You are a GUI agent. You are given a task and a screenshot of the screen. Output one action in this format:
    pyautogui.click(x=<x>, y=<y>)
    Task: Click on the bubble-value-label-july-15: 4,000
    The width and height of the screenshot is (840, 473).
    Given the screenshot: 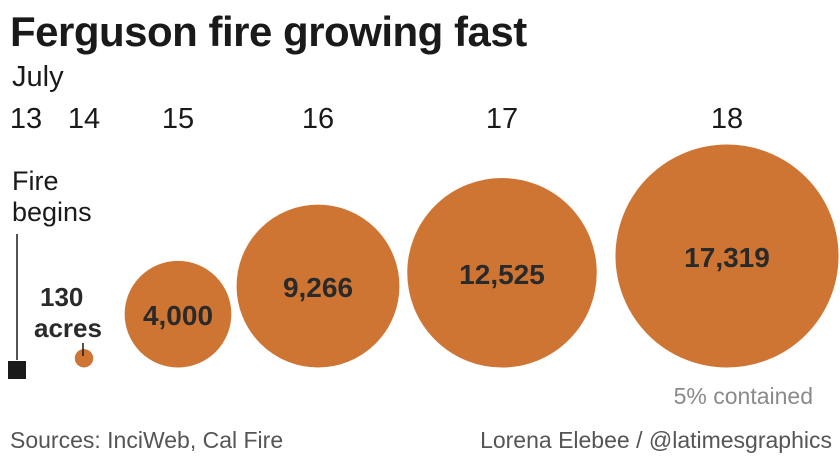 What is the action you would take?
    pyautogui.click(x=178, y=315)
    